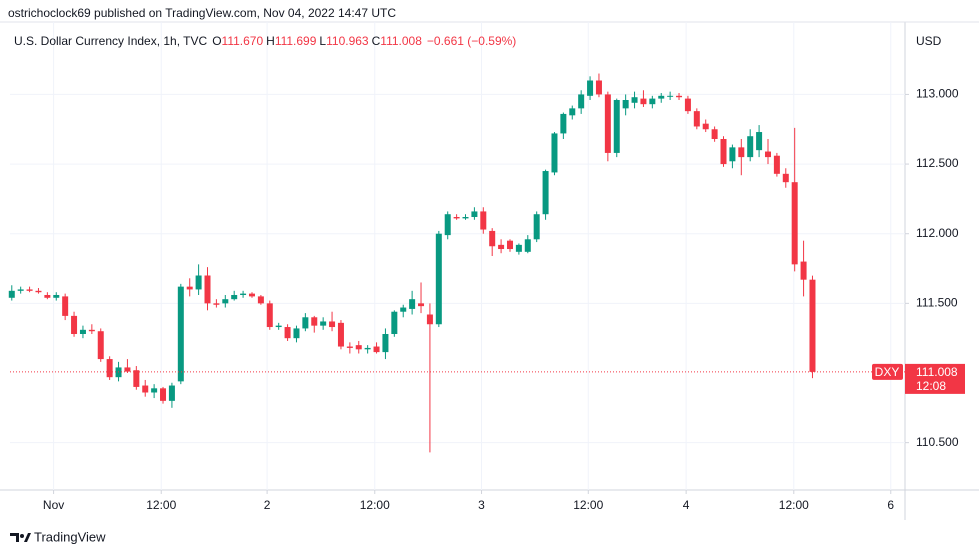 Image resolution: width=979 pixels, height=555 pixels. Describe the element at coordinates (937, 442) in the screenshot. I see `y-tick-label: 110.500` at that location.